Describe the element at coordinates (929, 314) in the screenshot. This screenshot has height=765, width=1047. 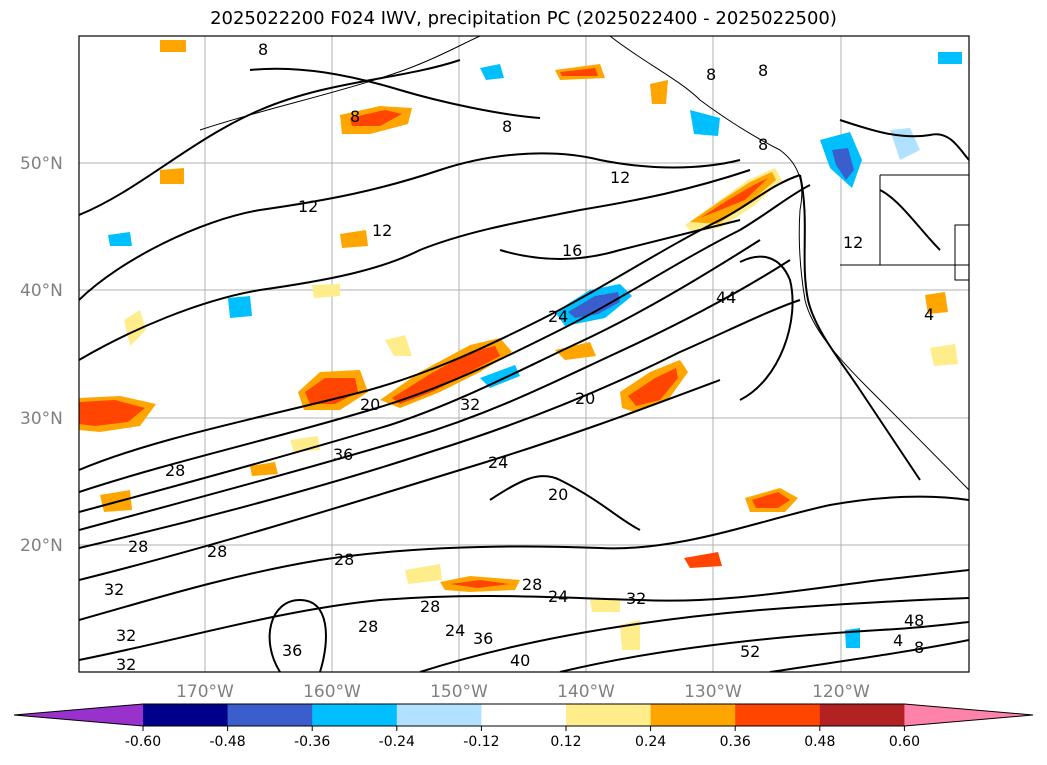
I see `contour-label-4: 4` at that location.